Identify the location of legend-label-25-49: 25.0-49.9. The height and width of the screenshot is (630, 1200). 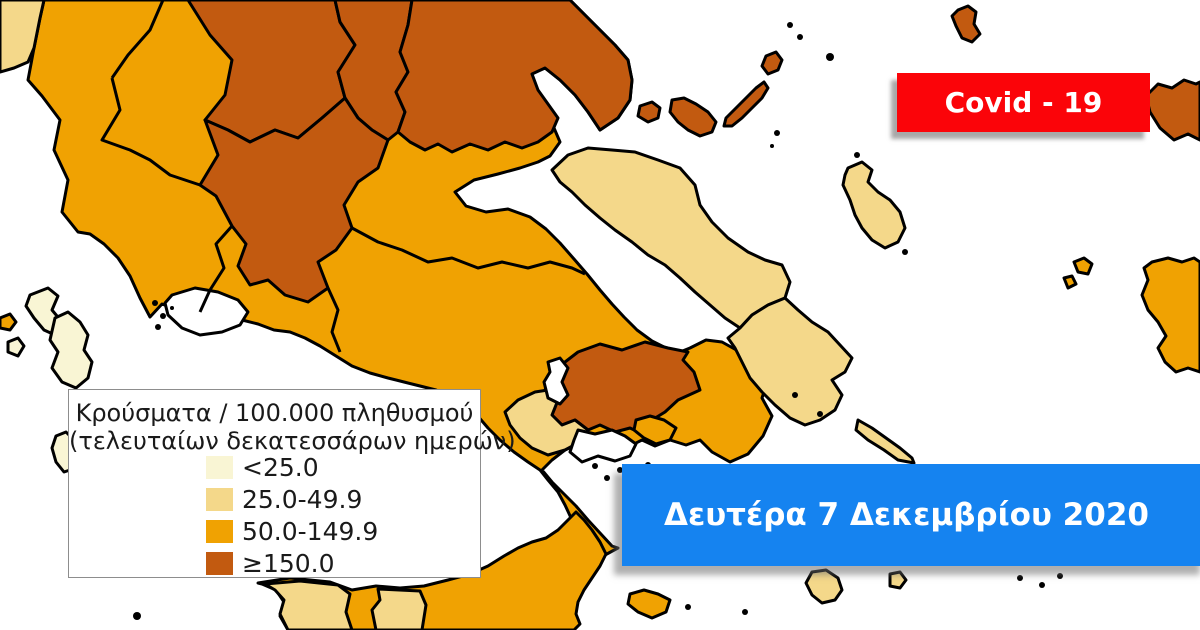
(302, 499).